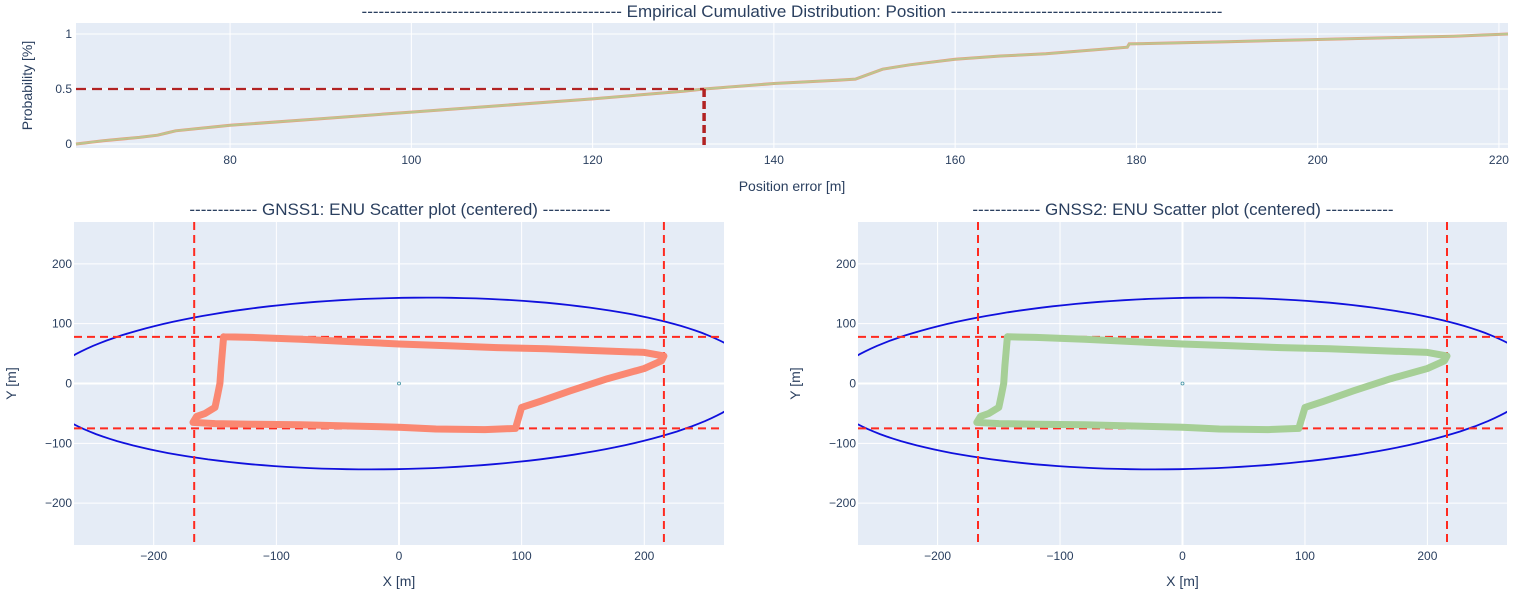 The height and width of the screenshot is (599, 1520). Describe the element at coordinates (593, 160) in the screenshot. I see `cdf-x-tick-label: 120` at that location.